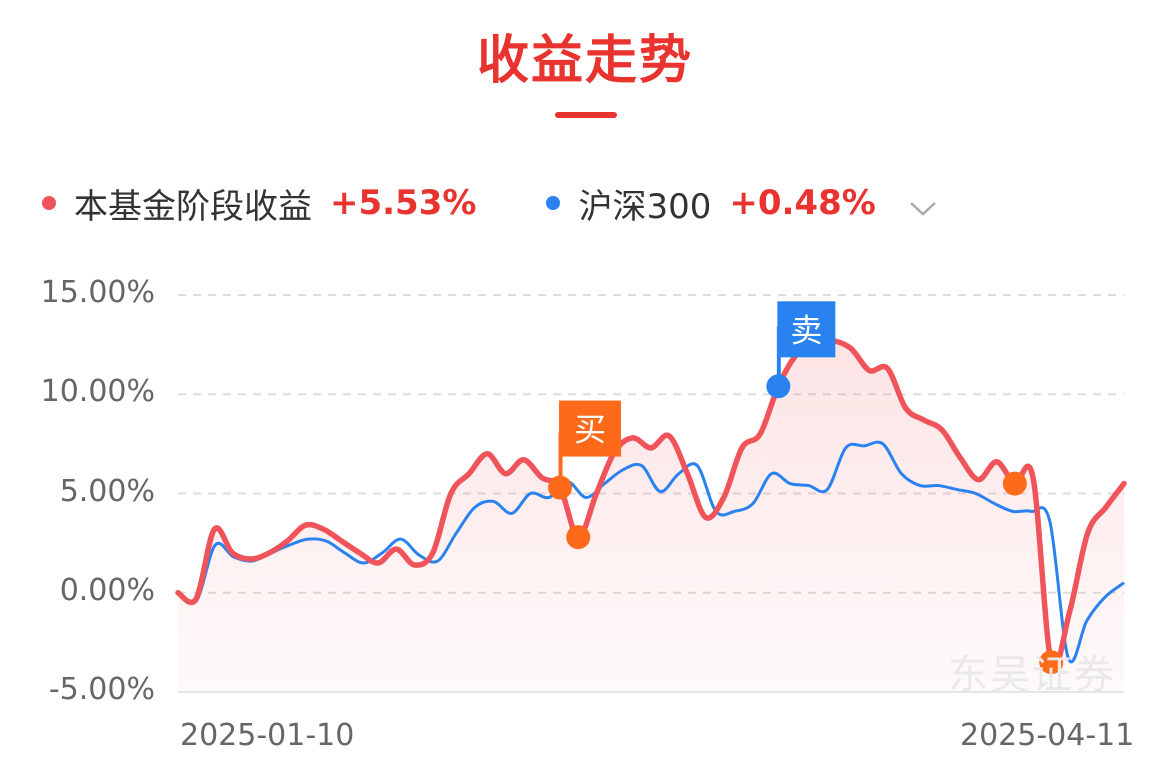 This screenshot has height=767, width=1170. I want to click on page-title: 收益走势, so click(584, 61).